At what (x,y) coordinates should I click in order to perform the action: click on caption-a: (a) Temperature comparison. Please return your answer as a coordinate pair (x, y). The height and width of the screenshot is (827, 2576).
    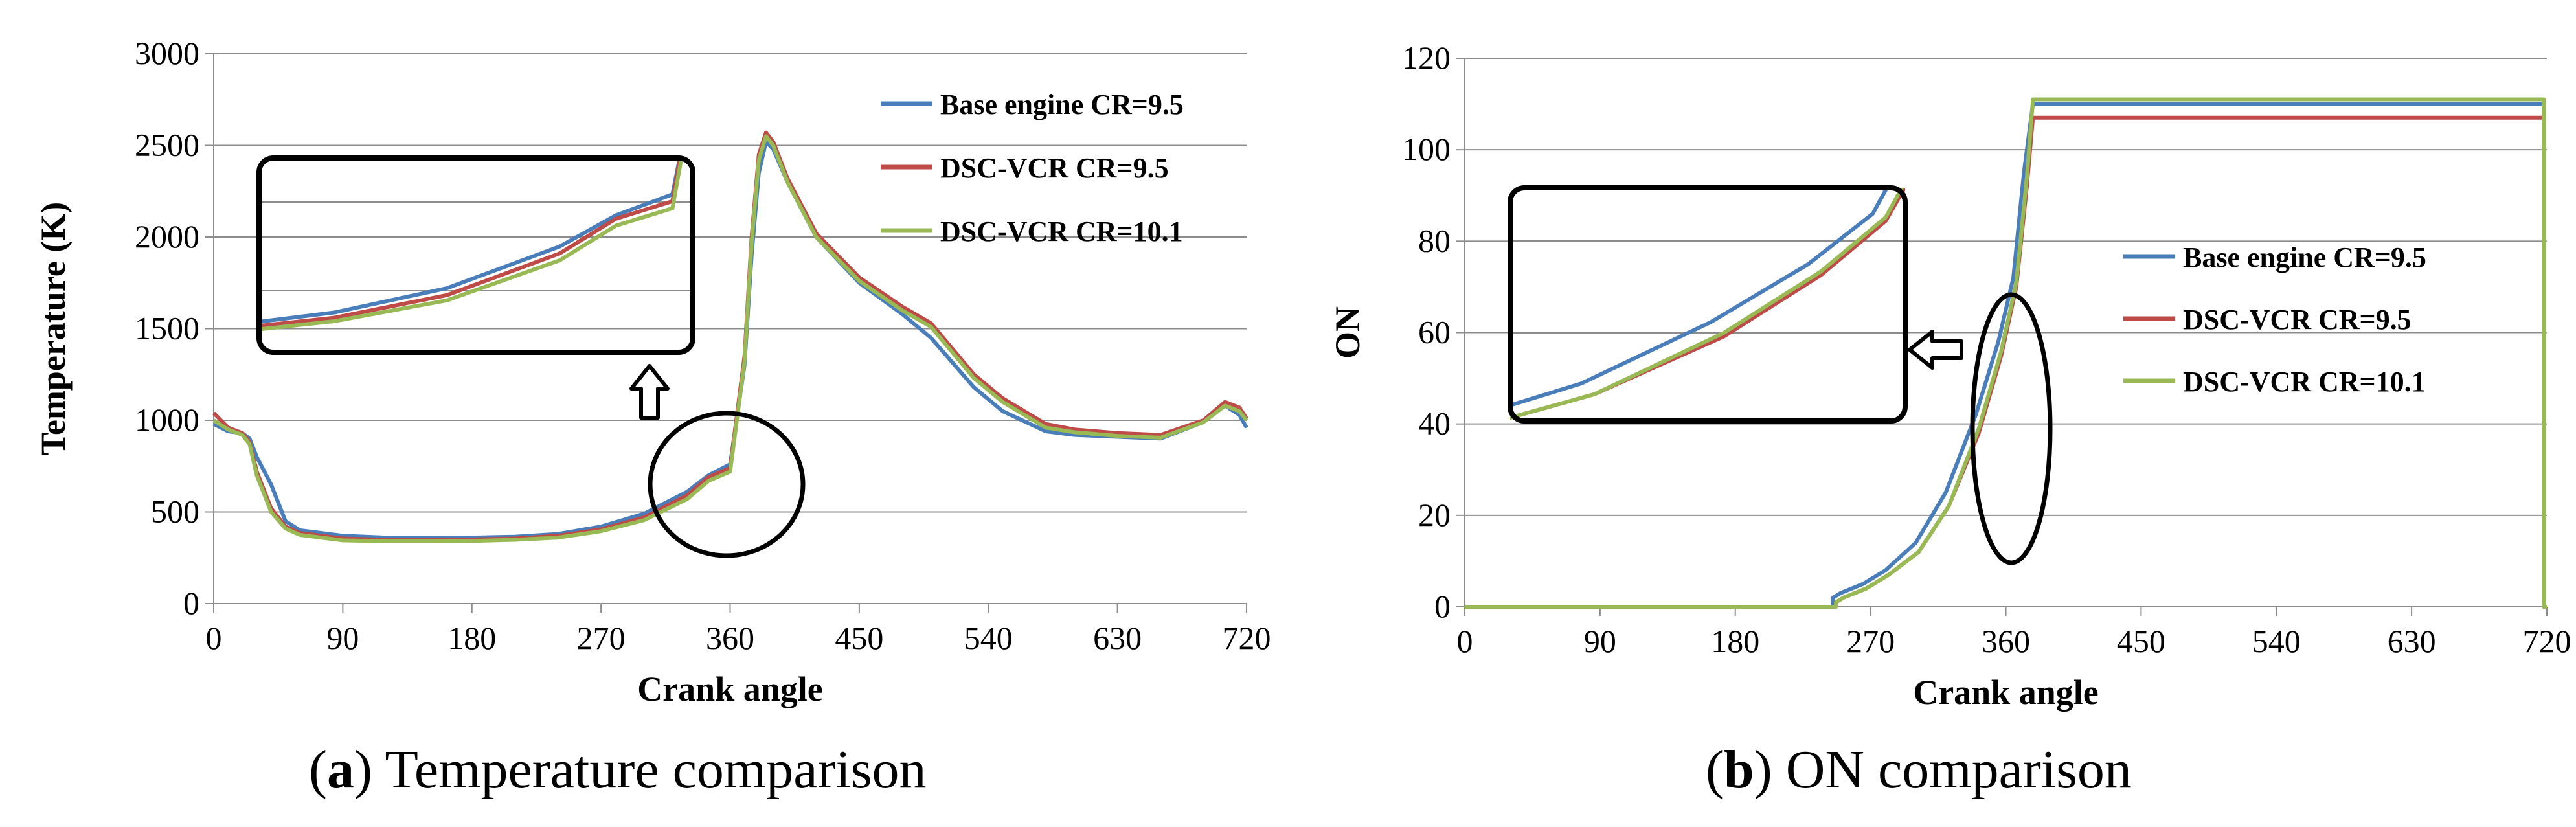
    Looking at the image, I should click on (618, 770).